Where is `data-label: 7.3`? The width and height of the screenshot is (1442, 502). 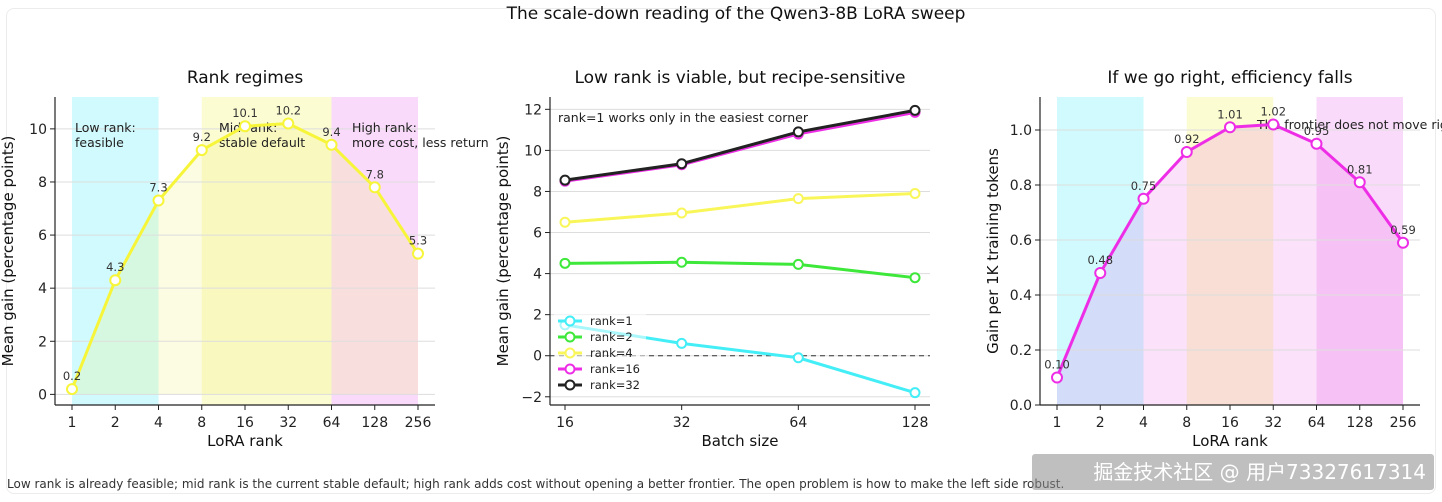
data-label: 7.3 is located at coordinates (158, 188).